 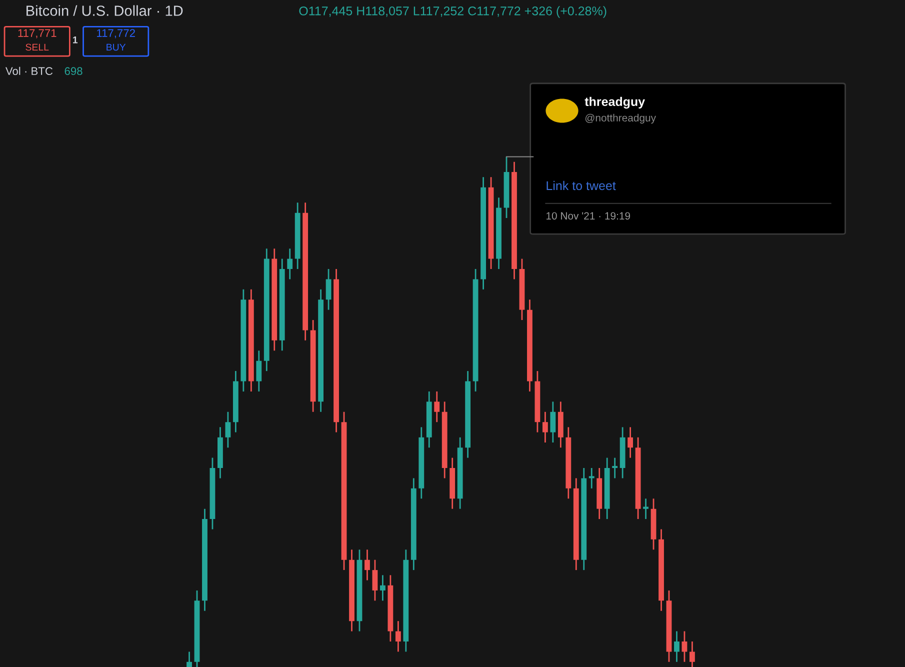 I want to click on text: 117,772, so click(x=116, y=33).